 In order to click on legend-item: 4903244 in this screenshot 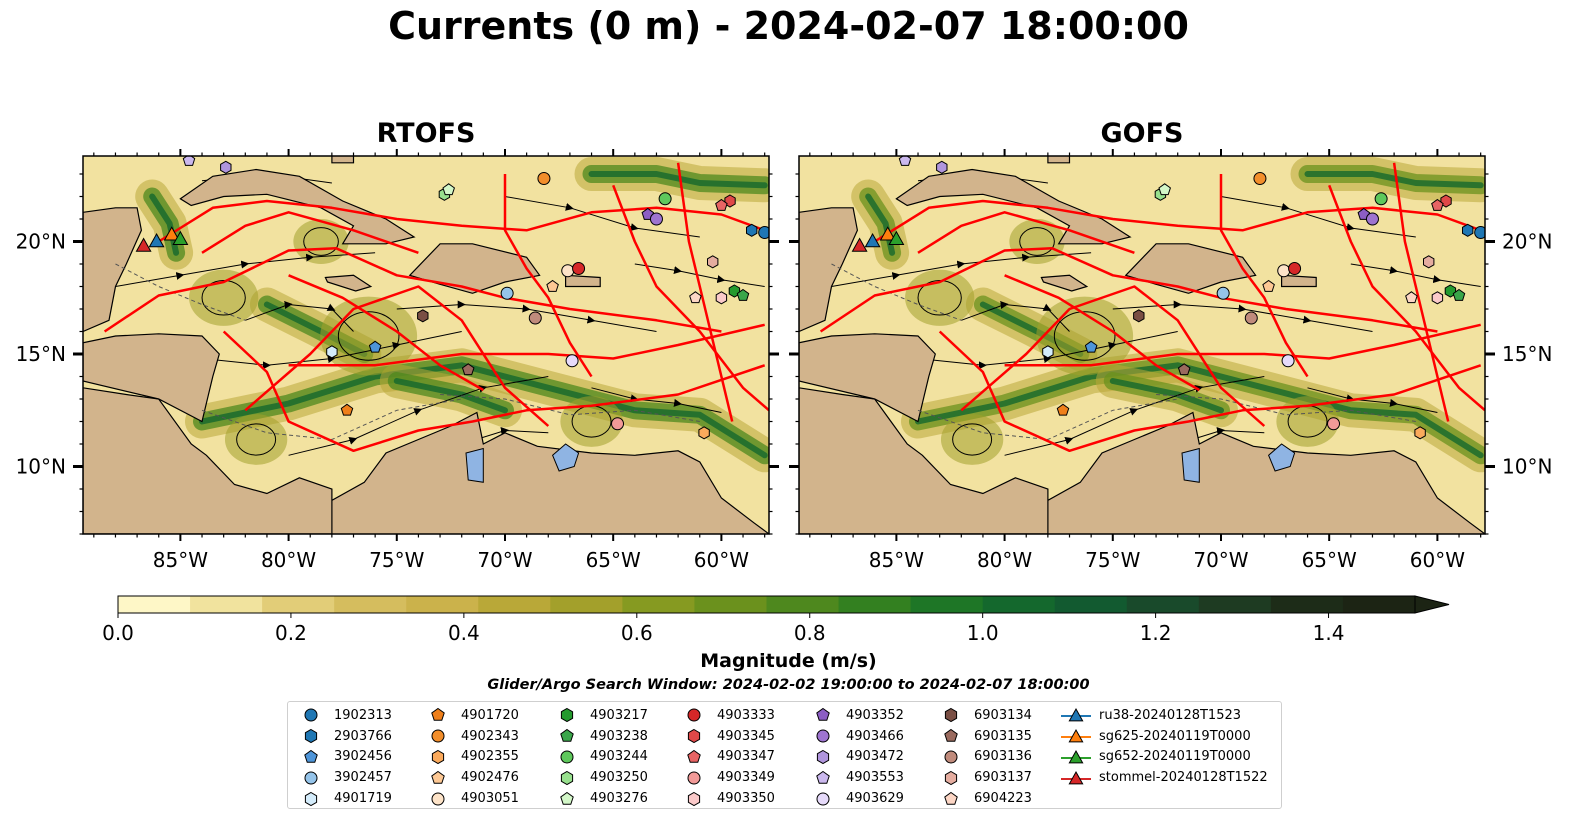, I will do `click(600, 757)`.